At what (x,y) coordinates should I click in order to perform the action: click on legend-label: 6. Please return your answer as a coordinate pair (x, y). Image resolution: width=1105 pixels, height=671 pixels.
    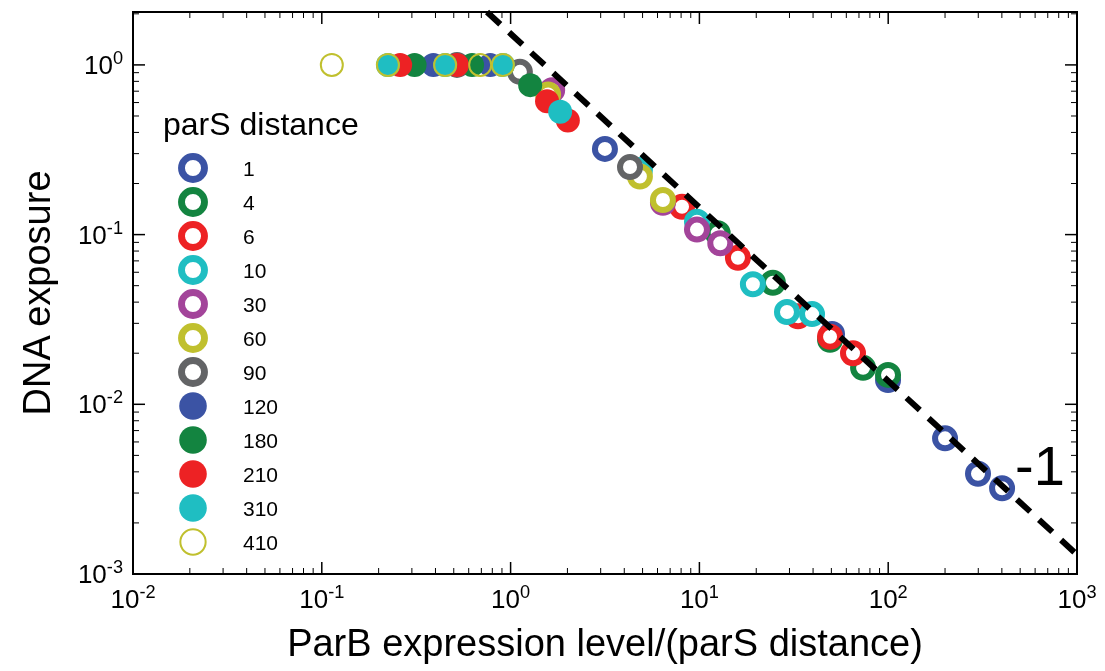
    Looking at the image, I should click on (249, 236).